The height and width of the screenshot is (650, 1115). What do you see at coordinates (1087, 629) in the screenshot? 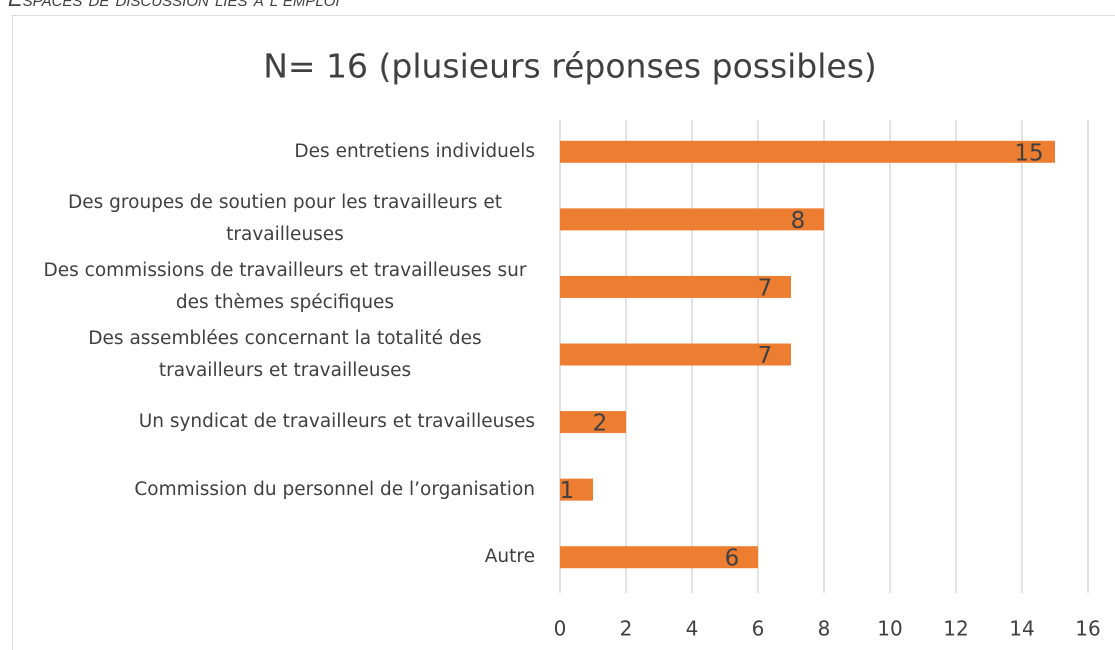
I see `x-tick-label: 16` at bounding box center [1087, 629].